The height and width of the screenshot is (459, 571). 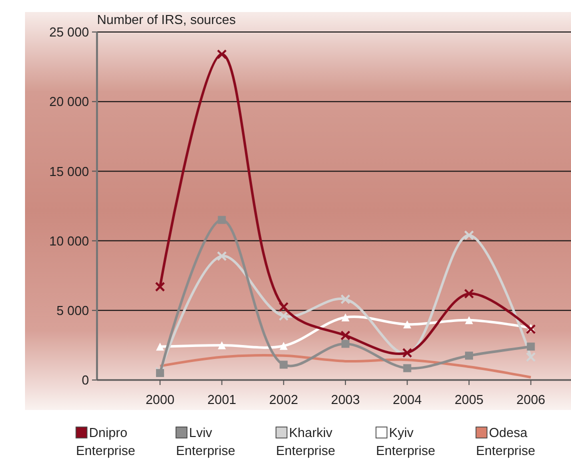 What do you see at coordinates (206, 441) in the screenshot?
I see `legend-label: Lviv Enterprise` at bounding box center [206, 441].